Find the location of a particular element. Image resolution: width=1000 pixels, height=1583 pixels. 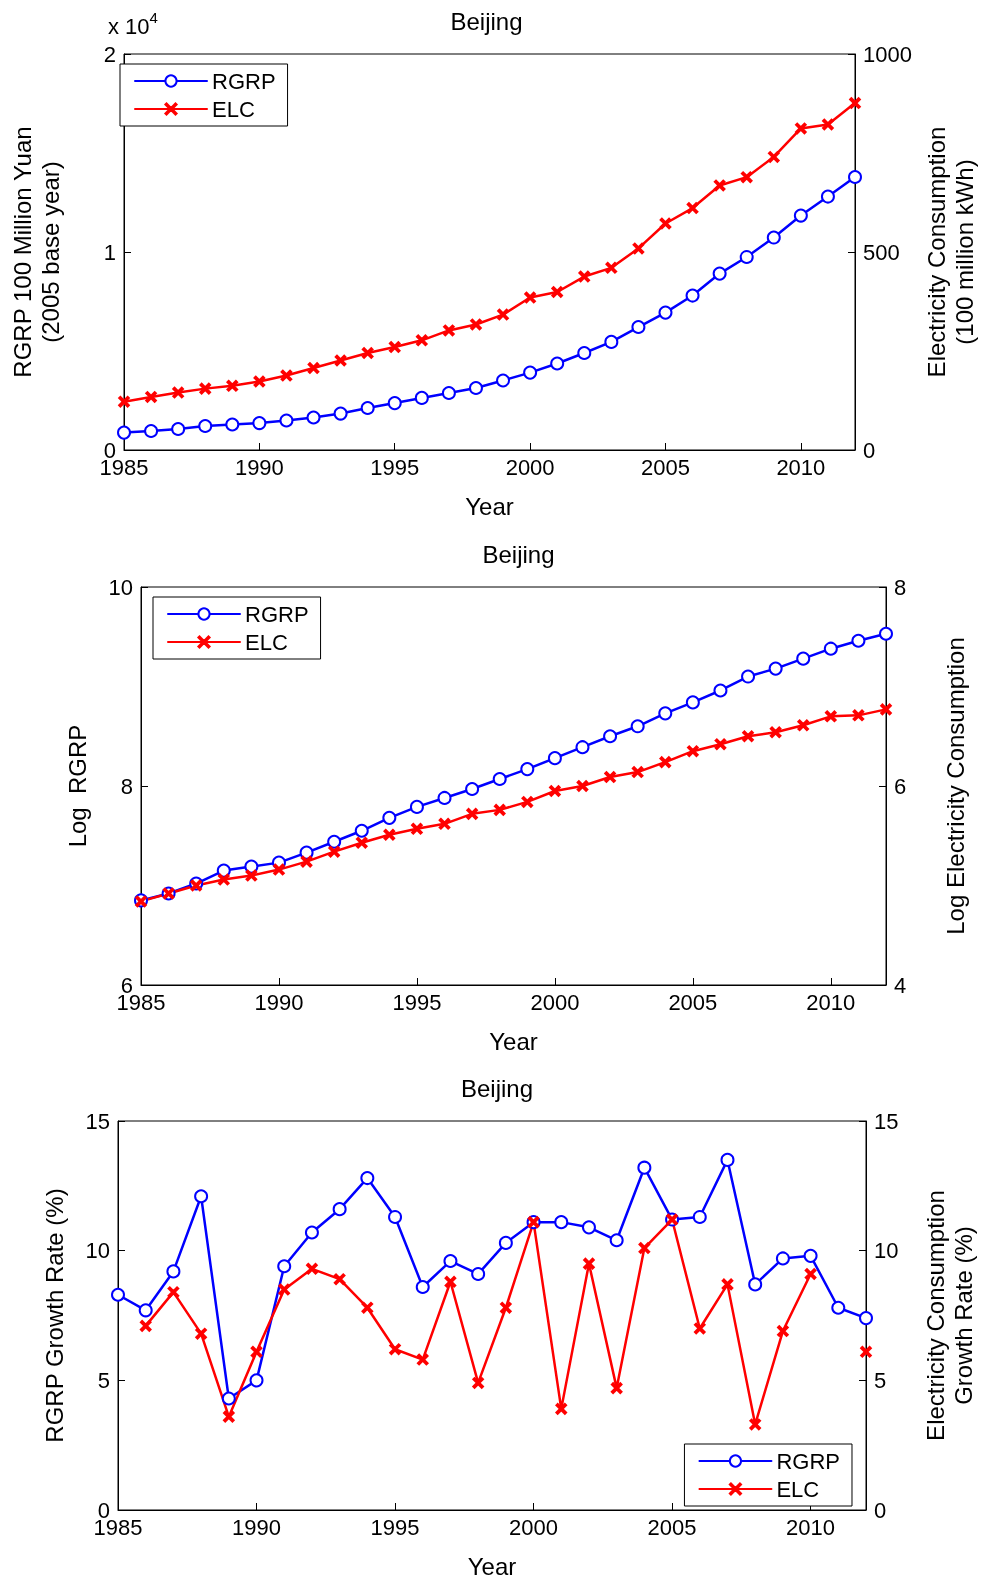

y2-tick-label: 8 is located at coordinates (900, 587).